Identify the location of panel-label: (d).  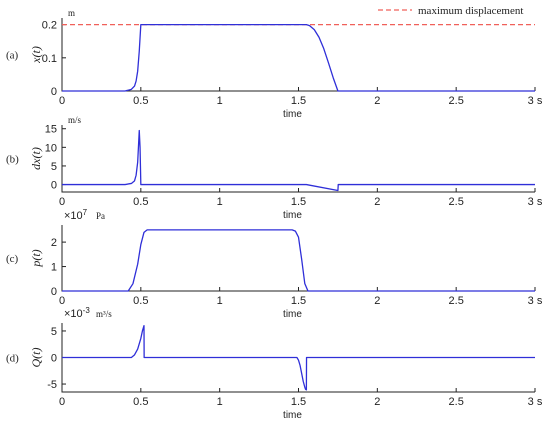
(12, 359).